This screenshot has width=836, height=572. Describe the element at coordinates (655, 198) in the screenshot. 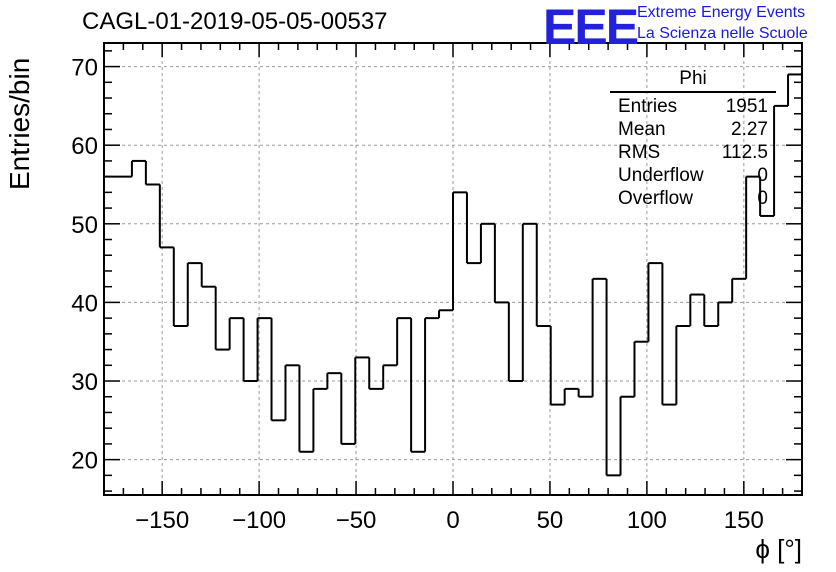

I see `stats-label: Overflow` at that location.